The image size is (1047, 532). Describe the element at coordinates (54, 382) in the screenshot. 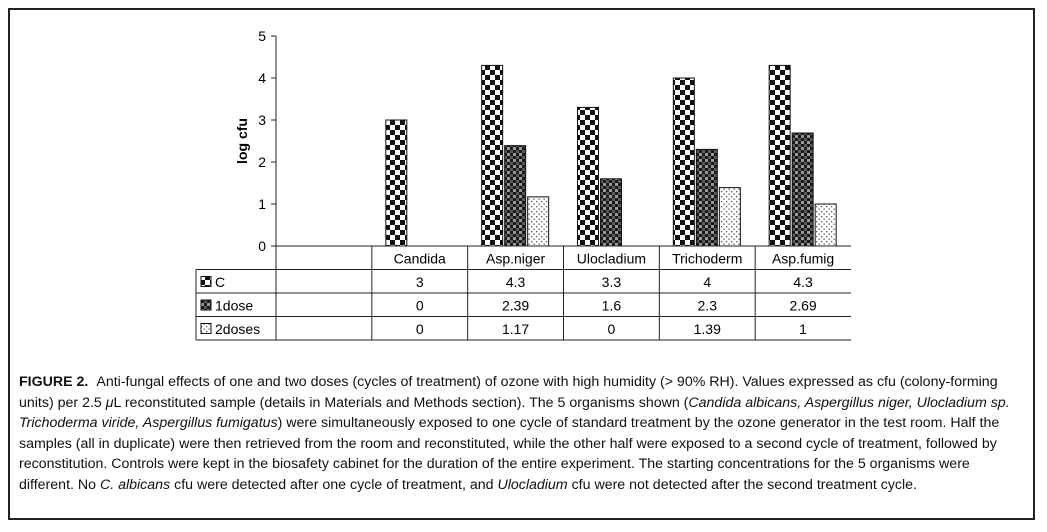

I see `caption-label: FIGURE 2.` at that location.